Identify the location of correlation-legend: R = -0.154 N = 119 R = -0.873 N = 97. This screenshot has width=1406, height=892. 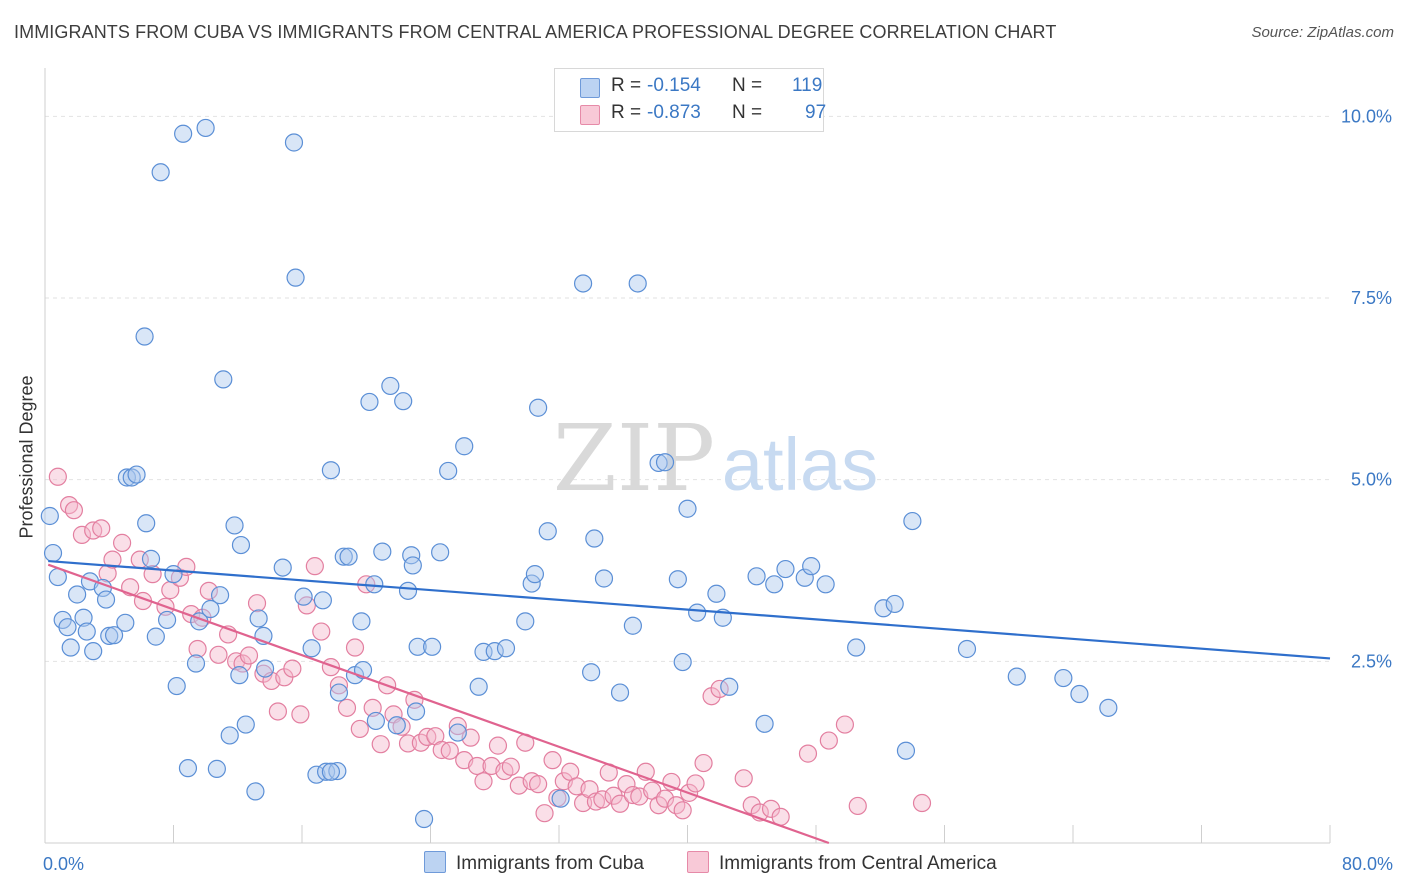
(690, 100).